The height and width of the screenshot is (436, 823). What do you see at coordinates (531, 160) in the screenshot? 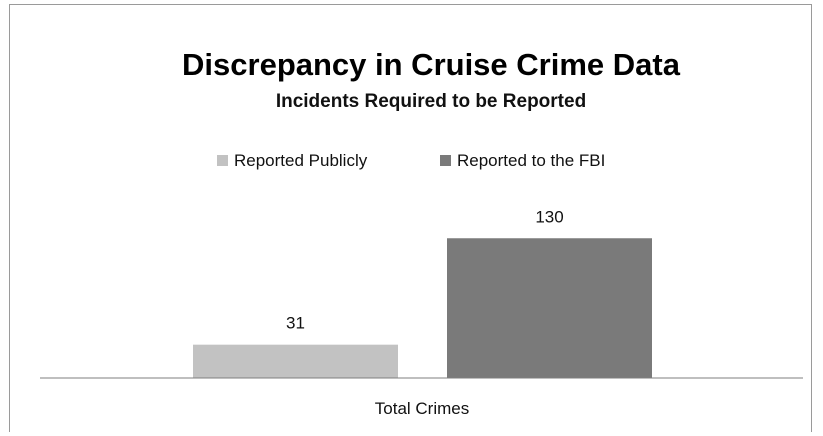
I see `legend-label-reported-to-fbi: Reported to the FBI` at bounding box center [531, 160].